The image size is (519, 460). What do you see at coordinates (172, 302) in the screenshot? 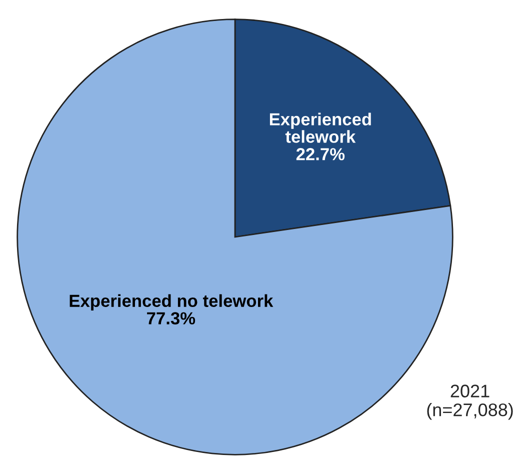
I see `slice-label: Experienced no telework` at bounding box center [172, 302].